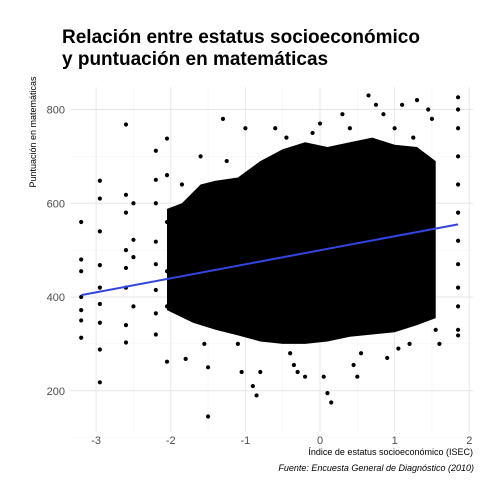 The image size is (504, 504). Describe the element at coordinates (469, 441) in the screenshot. I see `x-tick-label: 2` at that location.